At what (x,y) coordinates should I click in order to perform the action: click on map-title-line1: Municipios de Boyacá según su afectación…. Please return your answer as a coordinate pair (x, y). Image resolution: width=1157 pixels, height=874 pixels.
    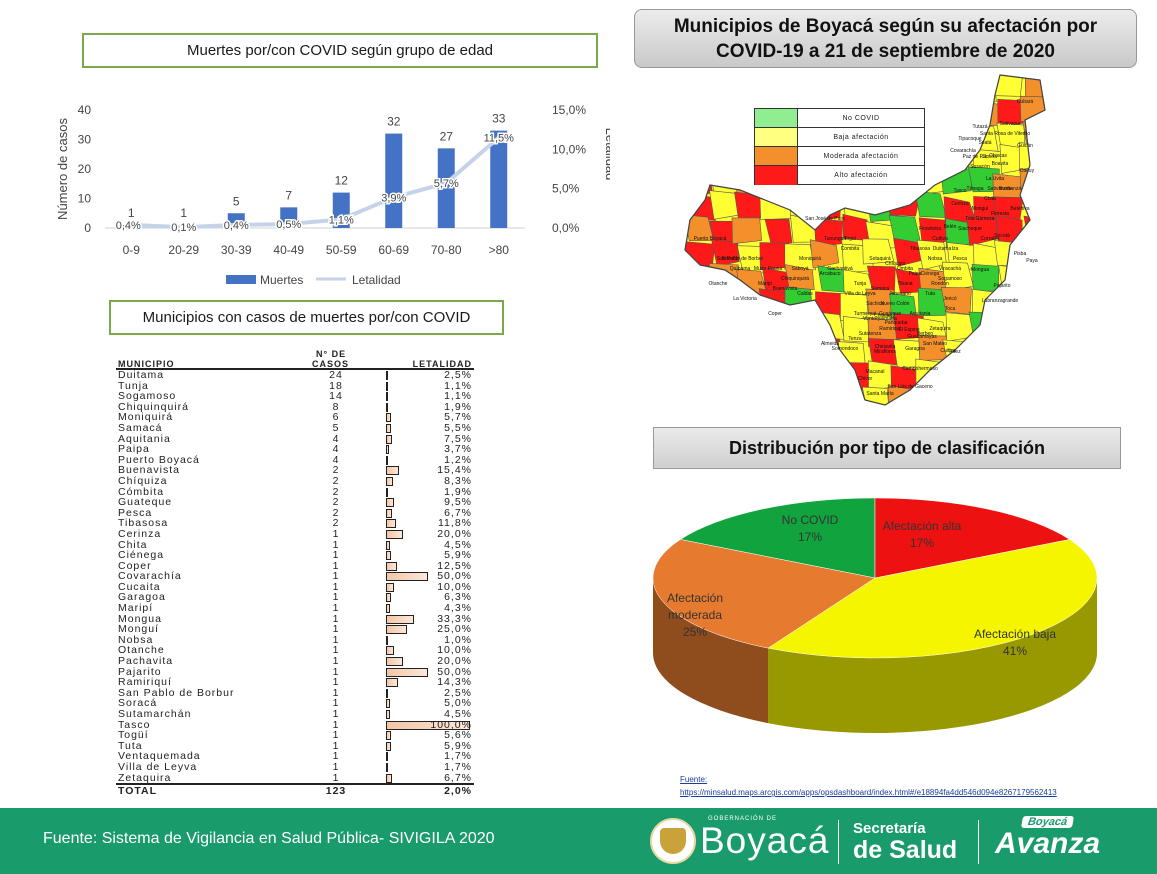
    Looking at the image, I should click on (885, 26).